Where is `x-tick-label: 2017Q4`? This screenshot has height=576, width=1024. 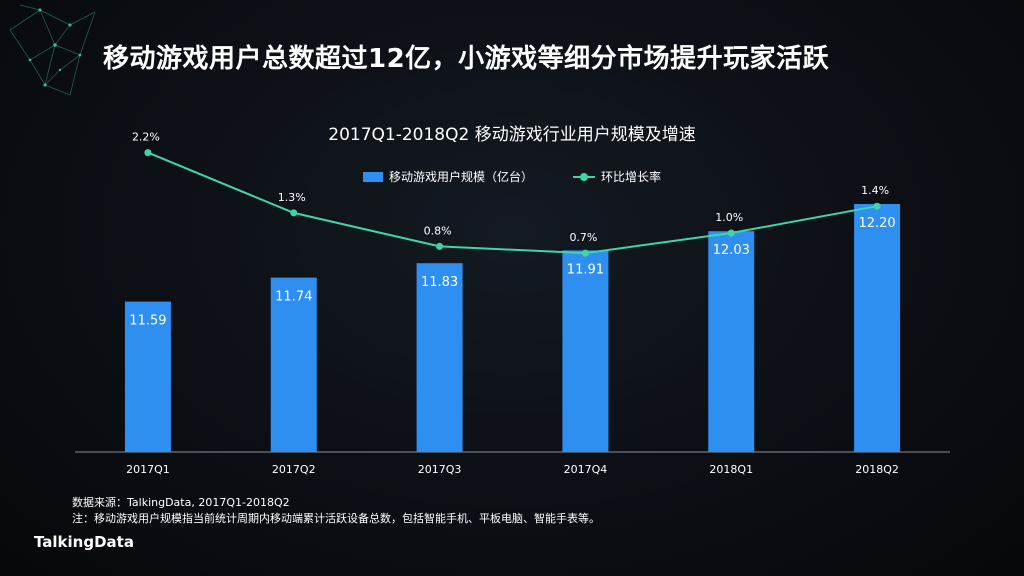 x-tick-label: 2017Q4 is located at coordinates (586, 469).